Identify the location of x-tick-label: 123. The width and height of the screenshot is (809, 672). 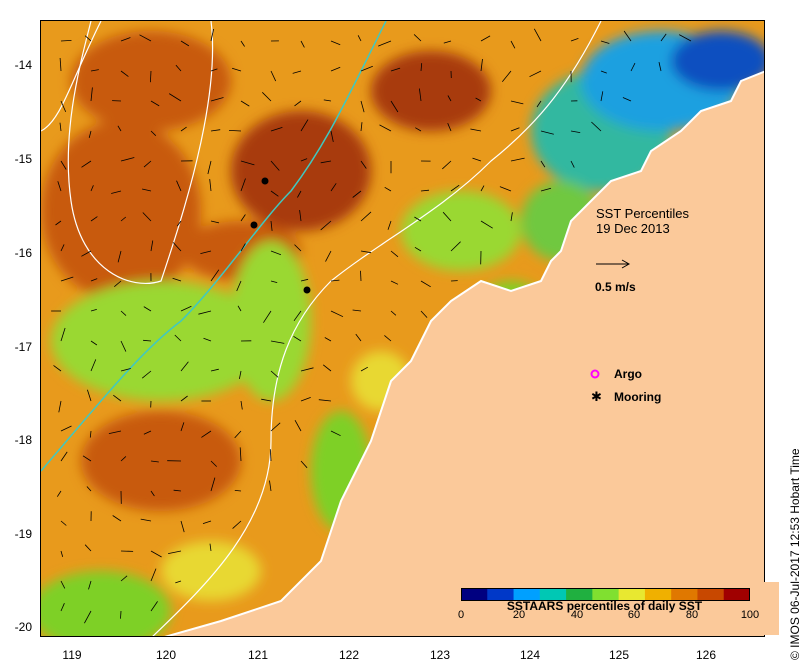
(440, 655).